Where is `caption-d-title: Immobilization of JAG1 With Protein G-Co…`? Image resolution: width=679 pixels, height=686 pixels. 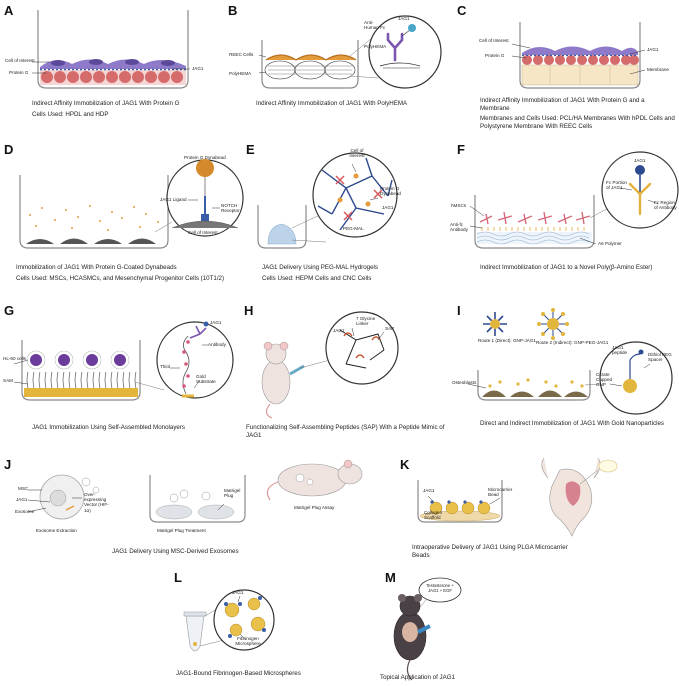 caption-d-title: Immobilization of JAG1 With Protein G-Co… is located at coordinates (96, 267).